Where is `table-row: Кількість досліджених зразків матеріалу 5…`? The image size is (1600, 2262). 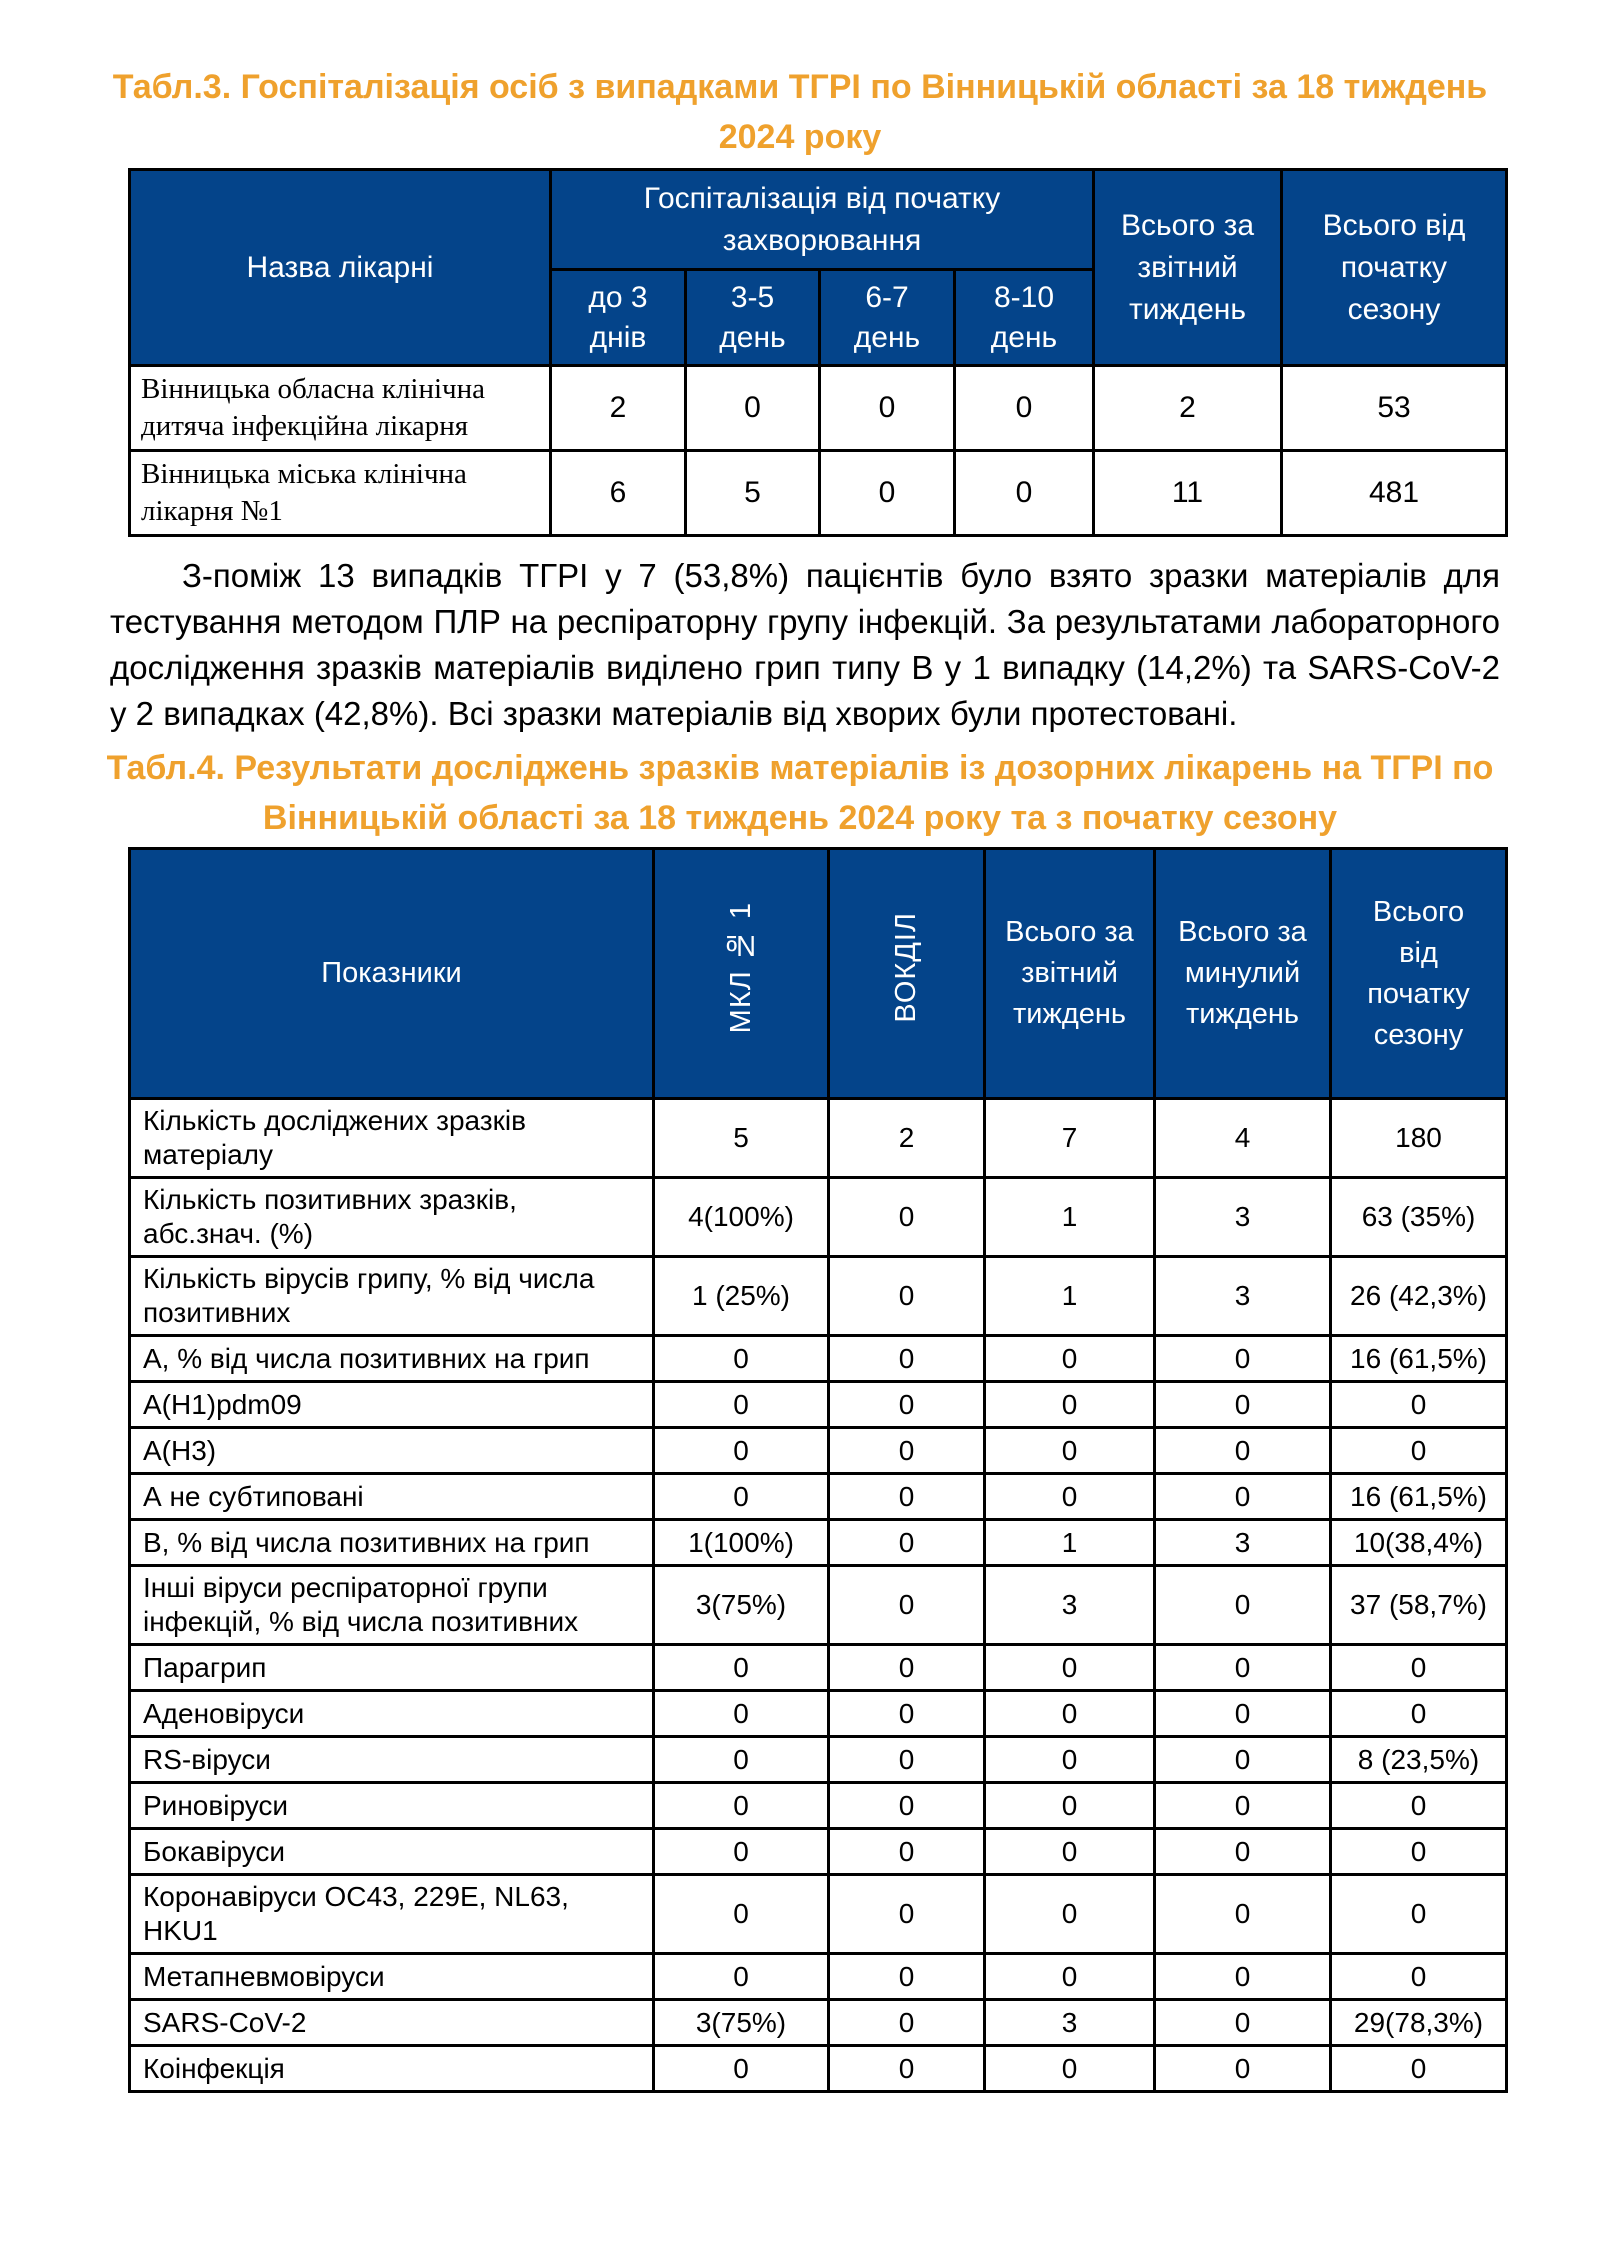
table-row: Кількість досліджених зразків матеріалу 5… is located at coordinates (818, 1138).